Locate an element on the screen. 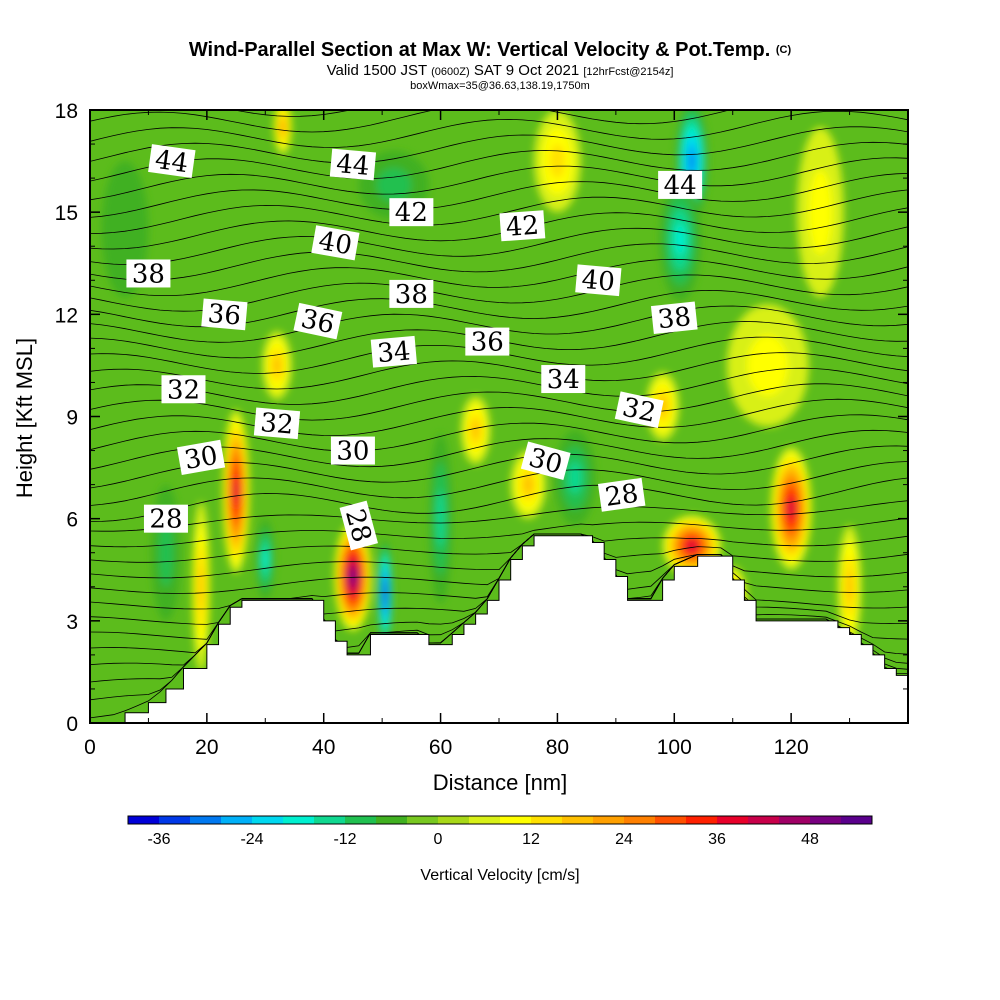 This screenshot has width=1000, height=1000. contour-label-11: 38 is located at coordinates (674, 318).